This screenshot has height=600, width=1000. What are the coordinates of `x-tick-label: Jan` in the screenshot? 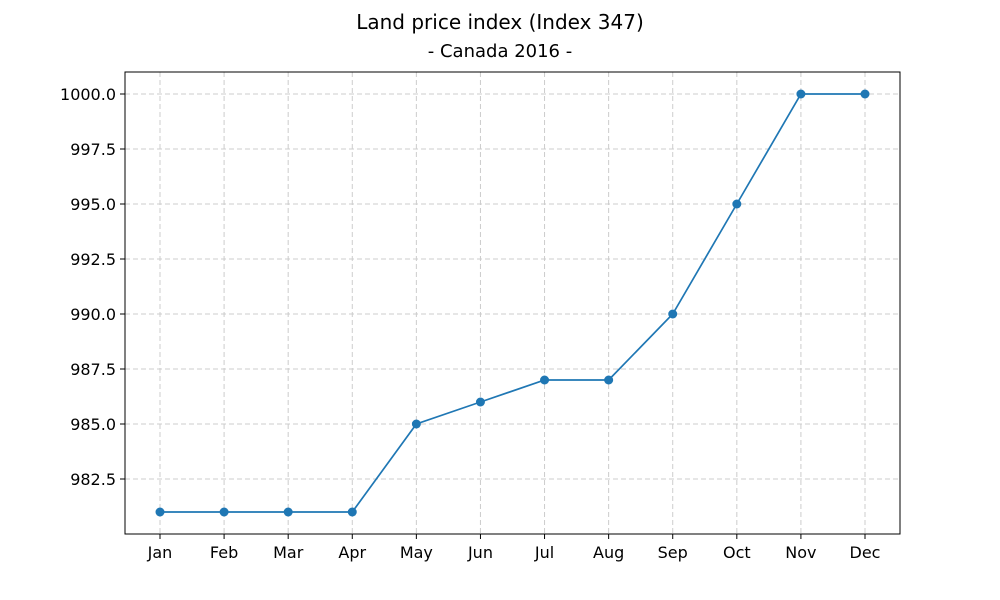 It's located at (160, 552).